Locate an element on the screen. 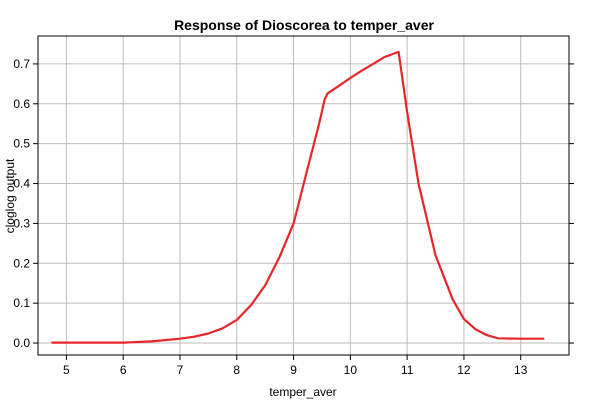 This screenshot has width=600, height=400. x-tick-label: 13 is located at coordinates (521, 370).